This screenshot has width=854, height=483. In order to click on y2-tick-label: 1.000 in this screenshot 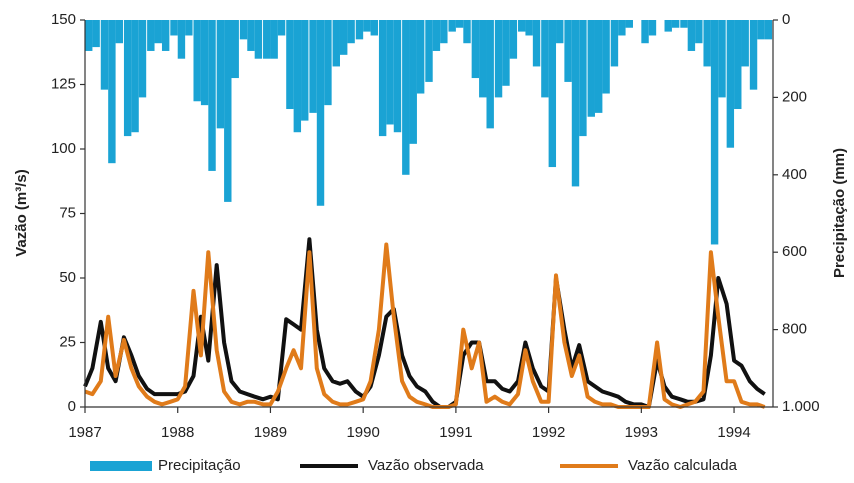, I will do `click(801, 406)`.